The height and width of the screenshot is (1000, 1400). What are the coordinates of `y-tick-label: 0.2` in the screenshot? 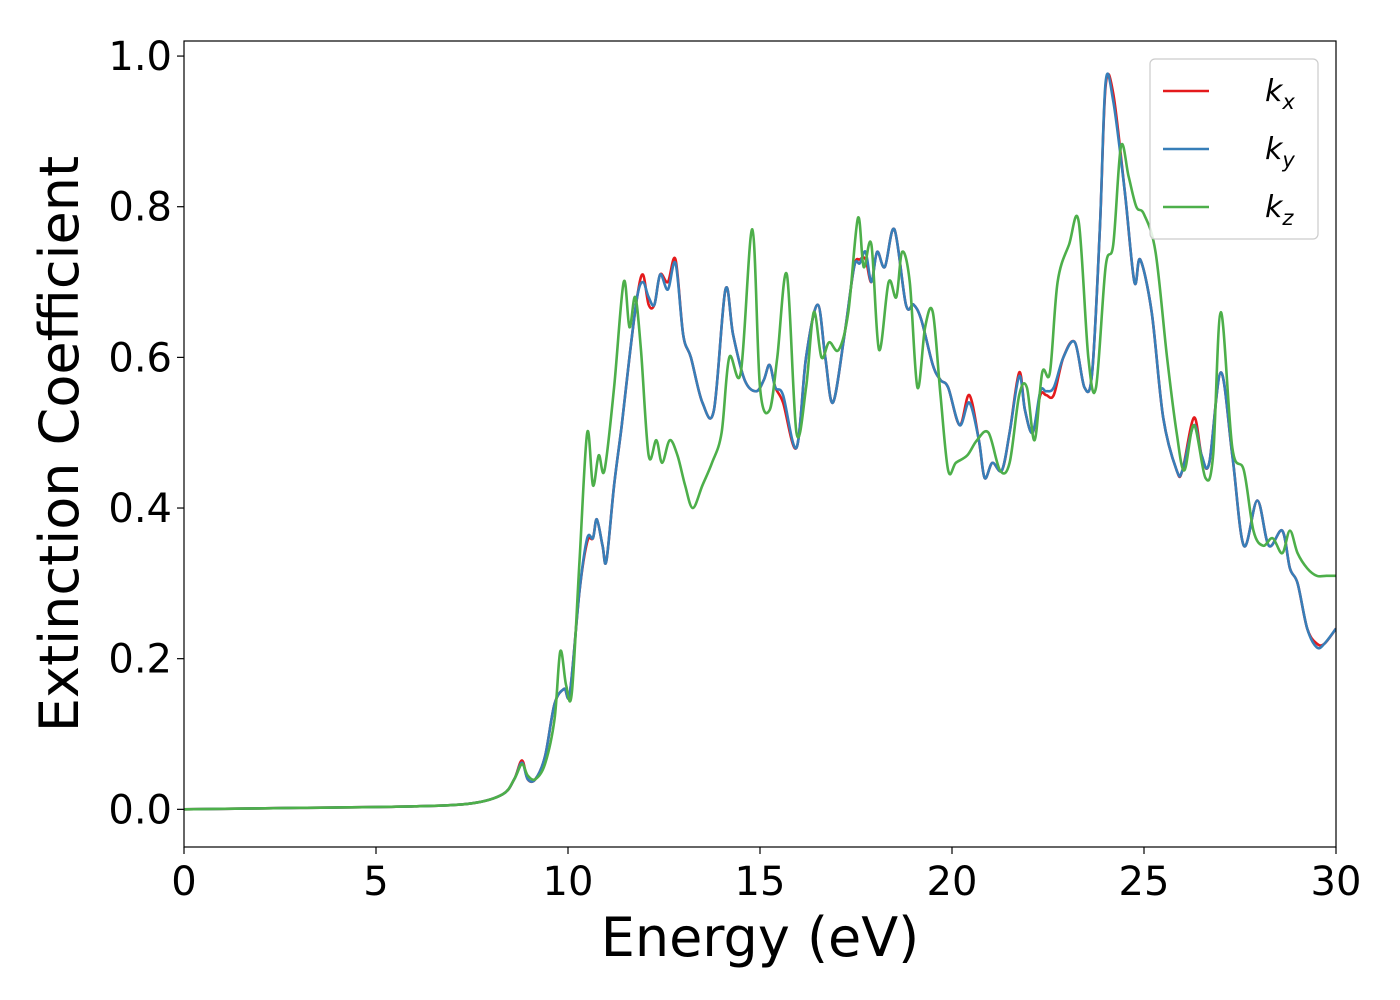 It's located at (140, 660).